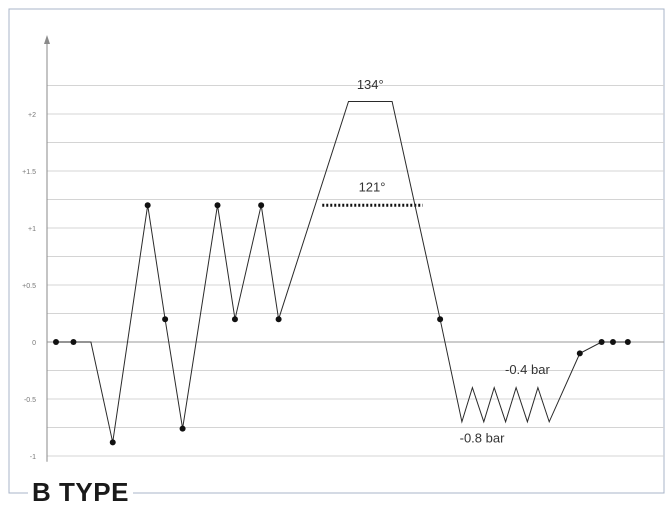  Describe the element at coordinates (370, 84) in the screenshot. I see `annotation-label: 134°` at that location.